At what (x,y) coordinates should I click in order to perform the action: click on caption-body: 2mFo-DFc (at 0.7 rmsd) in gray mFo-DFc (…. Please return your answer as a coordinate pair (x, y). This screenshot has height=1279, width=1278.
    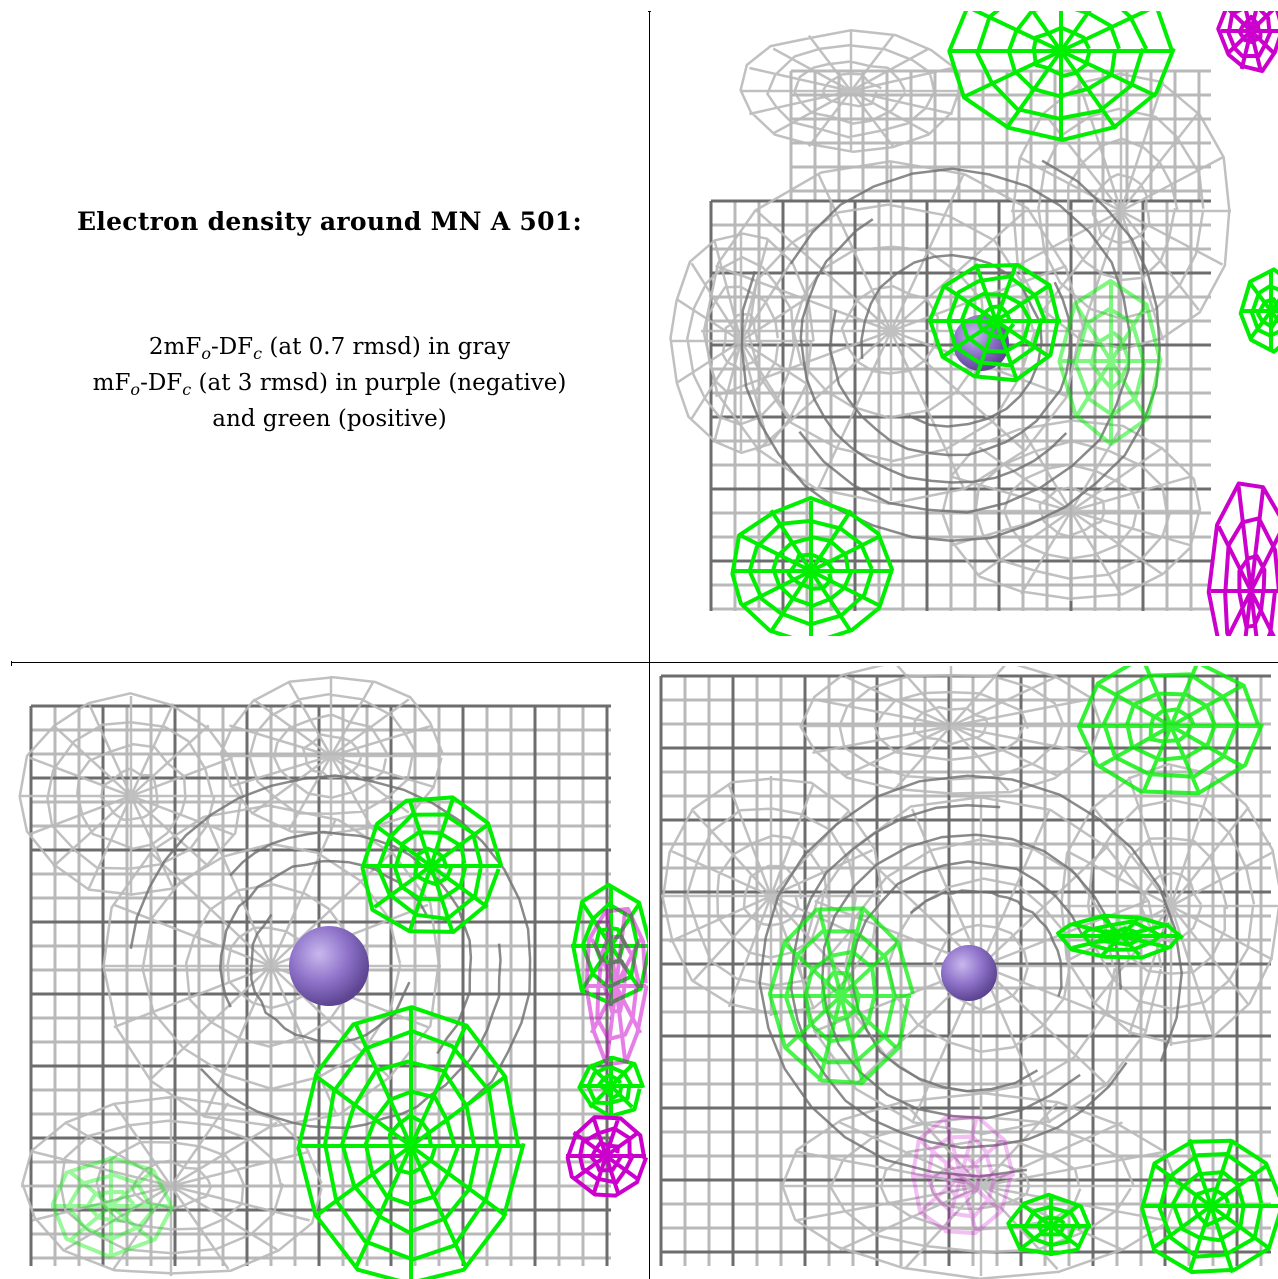
    Looking at the image, I should click on (329, 383).